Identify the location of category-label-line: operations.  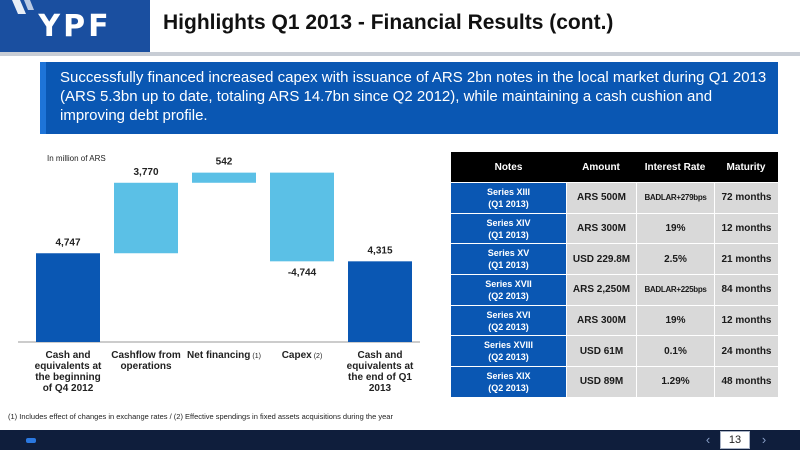
(146, 366).